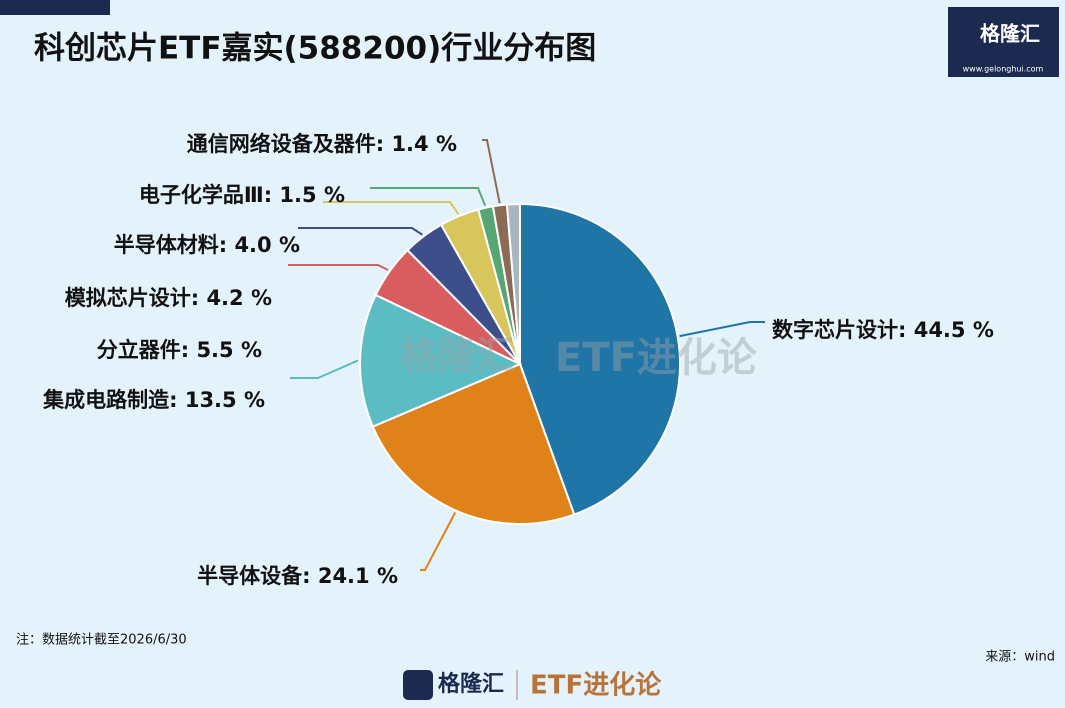 Image resolution: width=1065 pixels, height=708 pixels. Describe the element at coordinates (596, 686) in the screenshot. I see `footer-column: ETF进化论` at that location.